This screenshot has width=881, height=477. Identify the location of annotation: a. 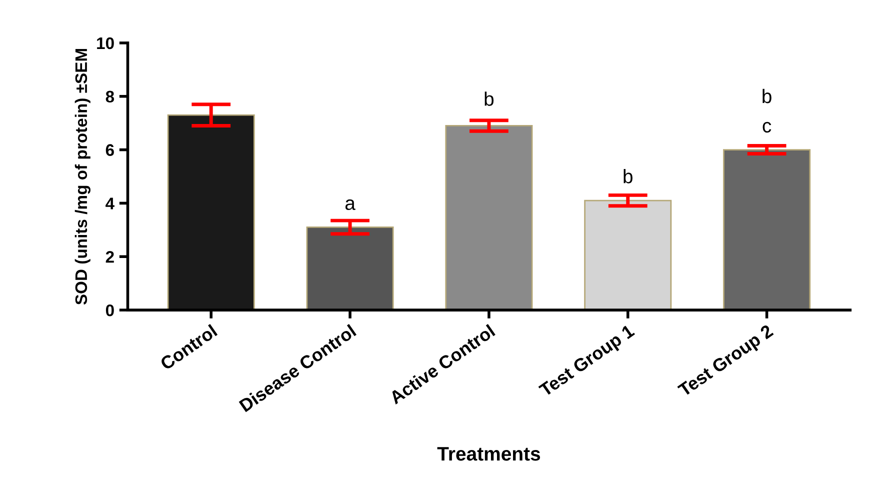
(350, 204).